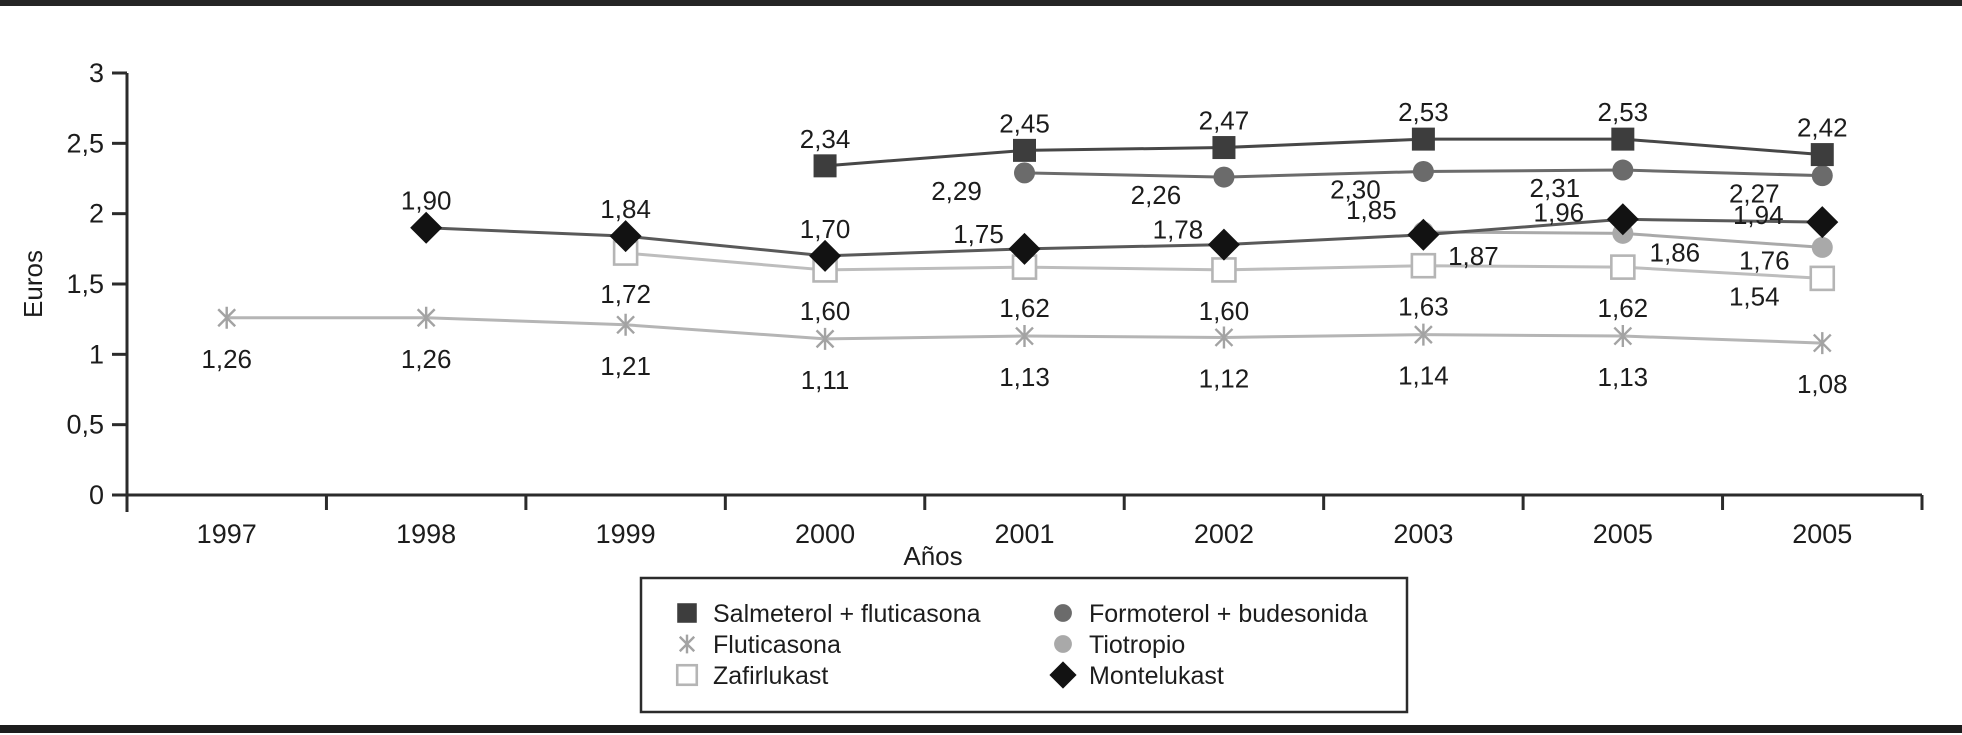 The width and height of the screenshot is (1962, 735). I want to click on x-category-label: 2002, so click(1224, 534).